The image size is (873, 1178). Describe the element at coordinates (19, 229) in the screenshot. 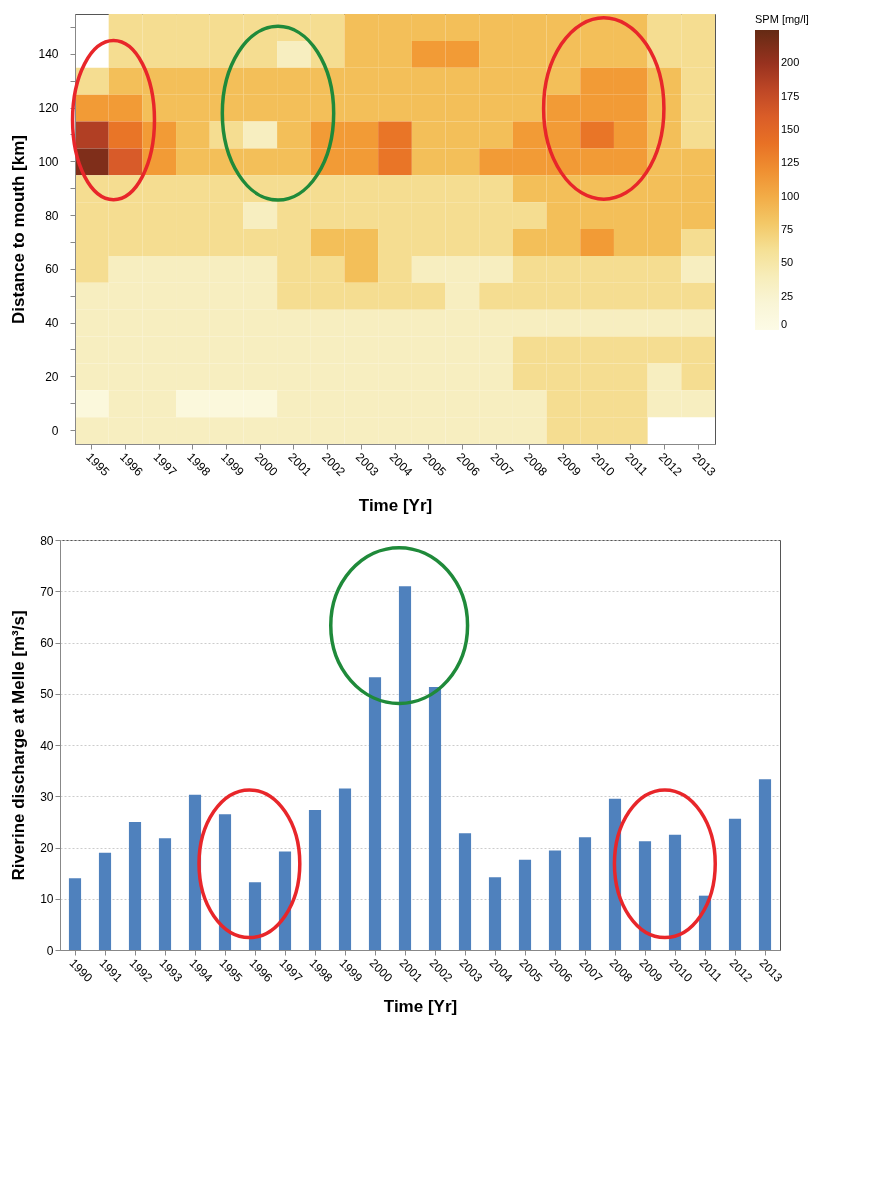

I see `y-axis-title: Distance to mouth [km]` at that location.